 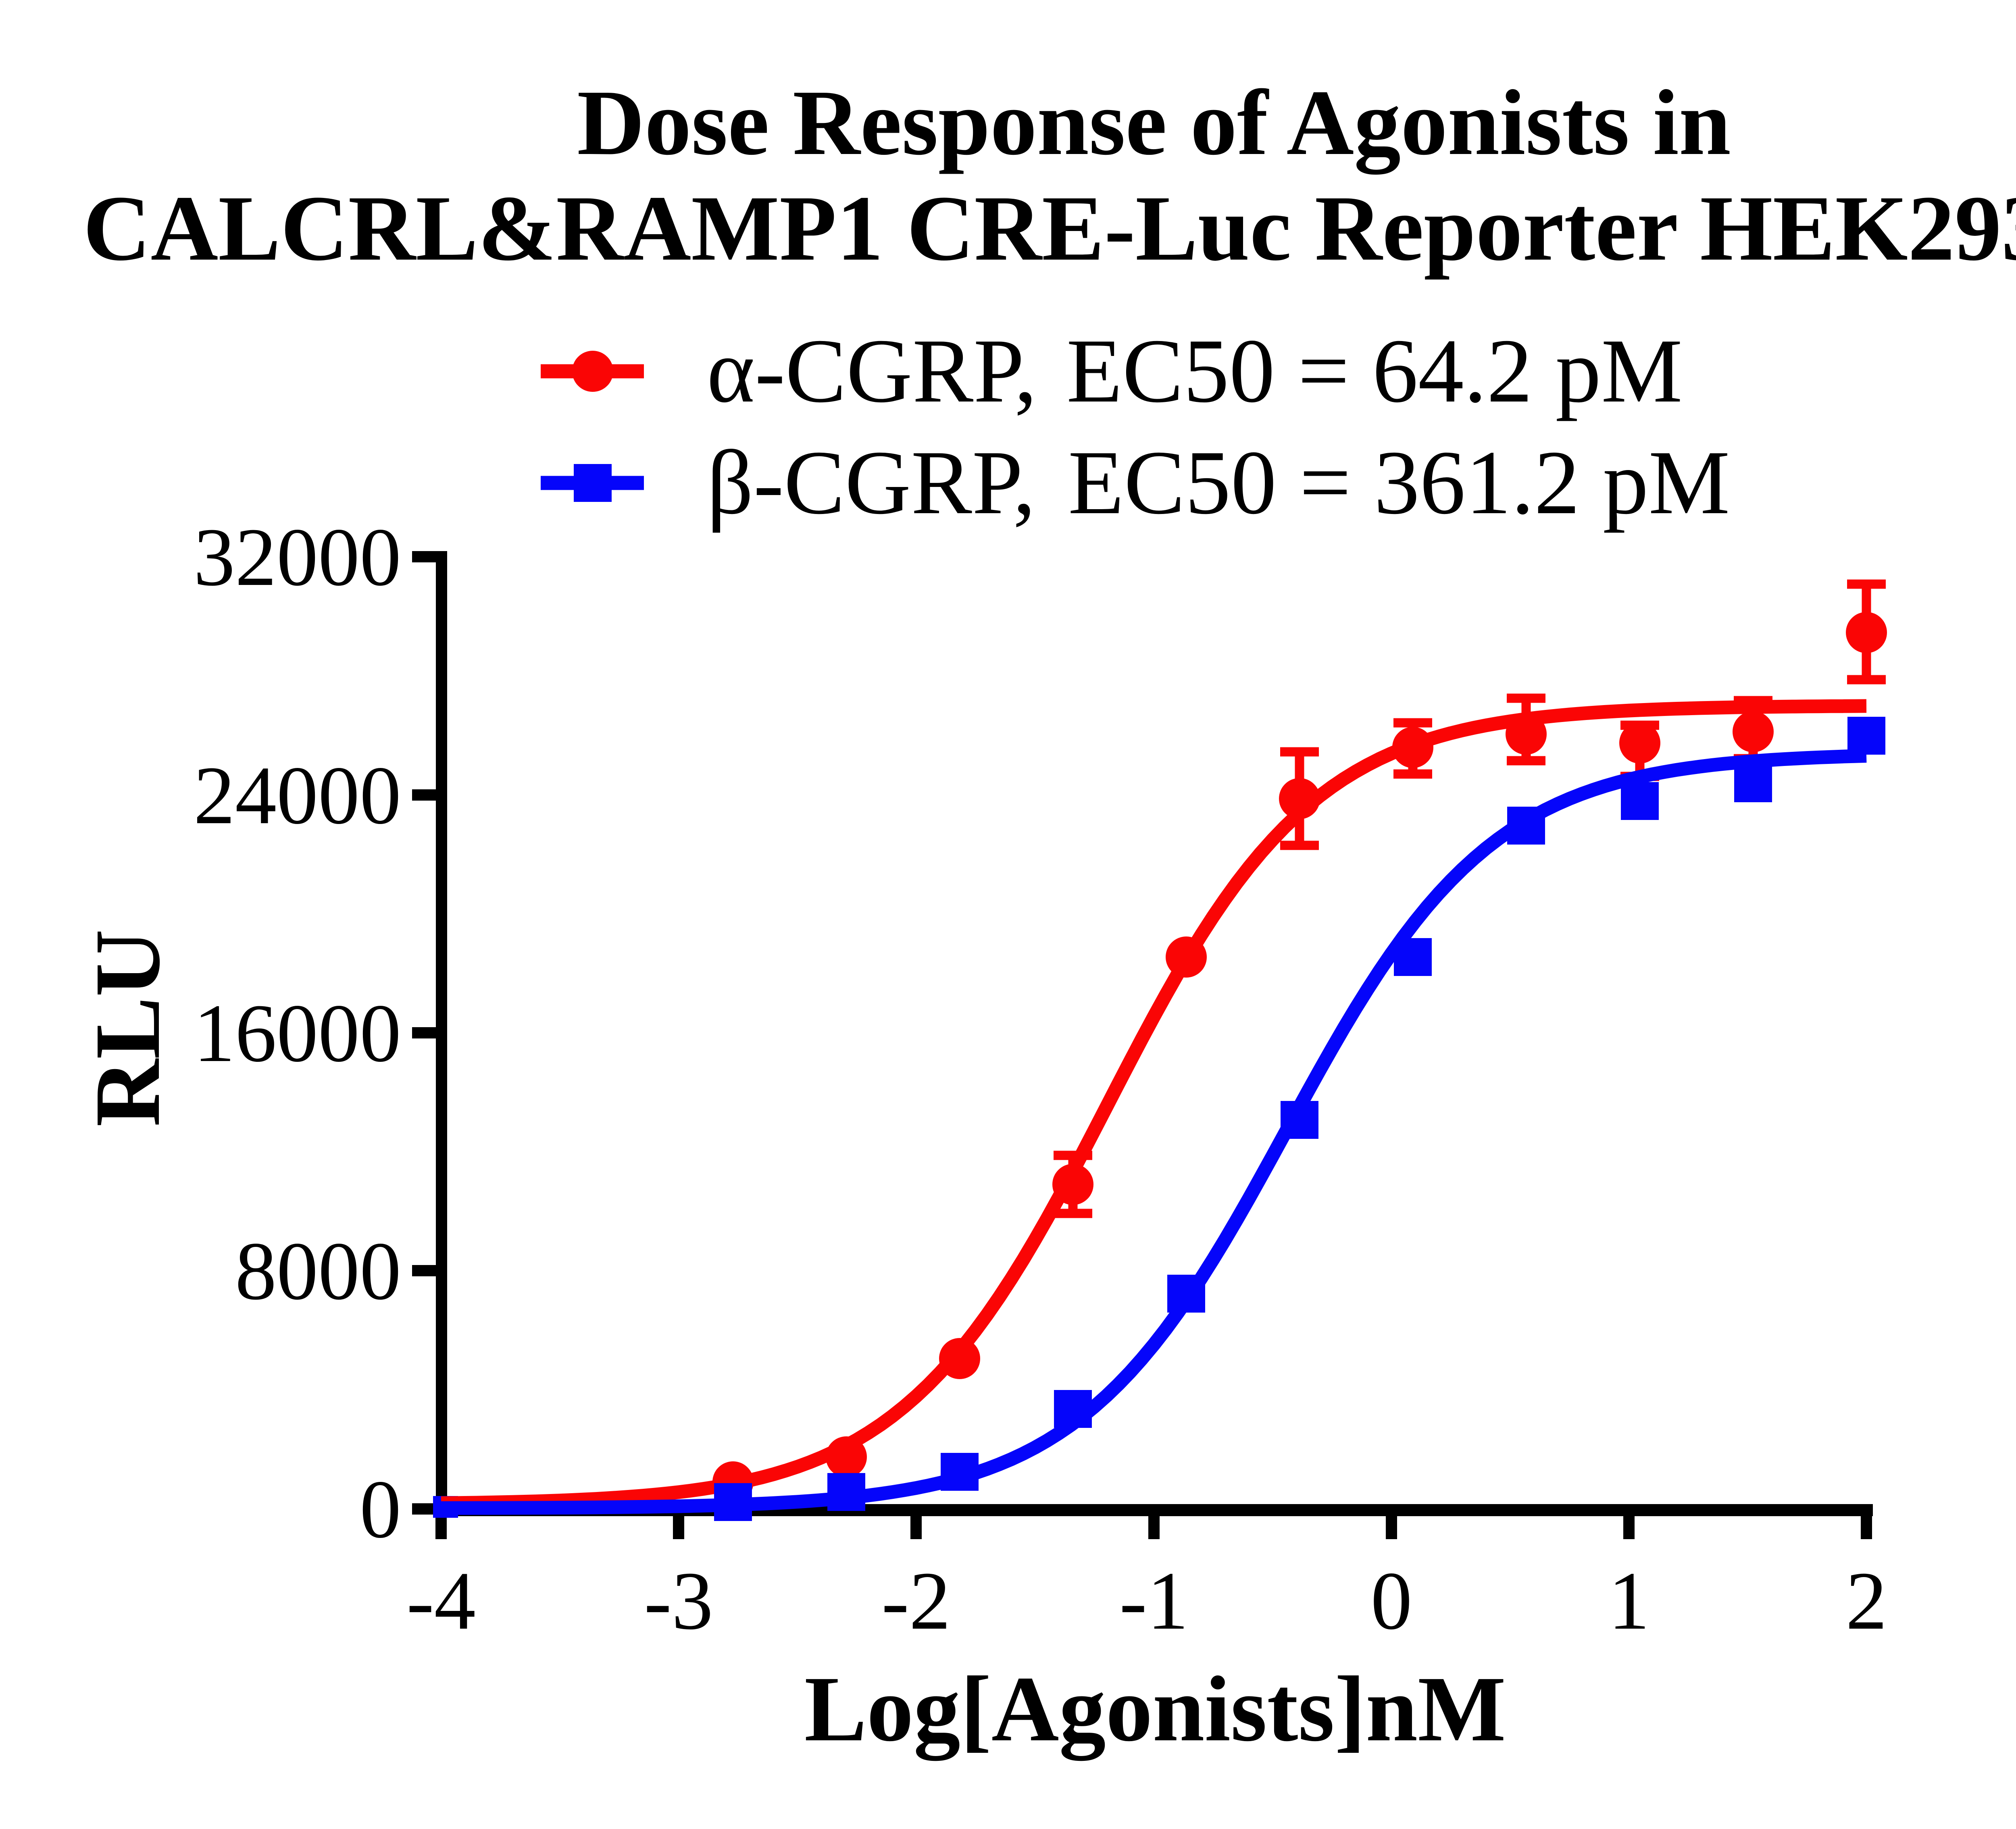 I want to click on svg-text: α-CGRP,, so click(x=872, y=371).